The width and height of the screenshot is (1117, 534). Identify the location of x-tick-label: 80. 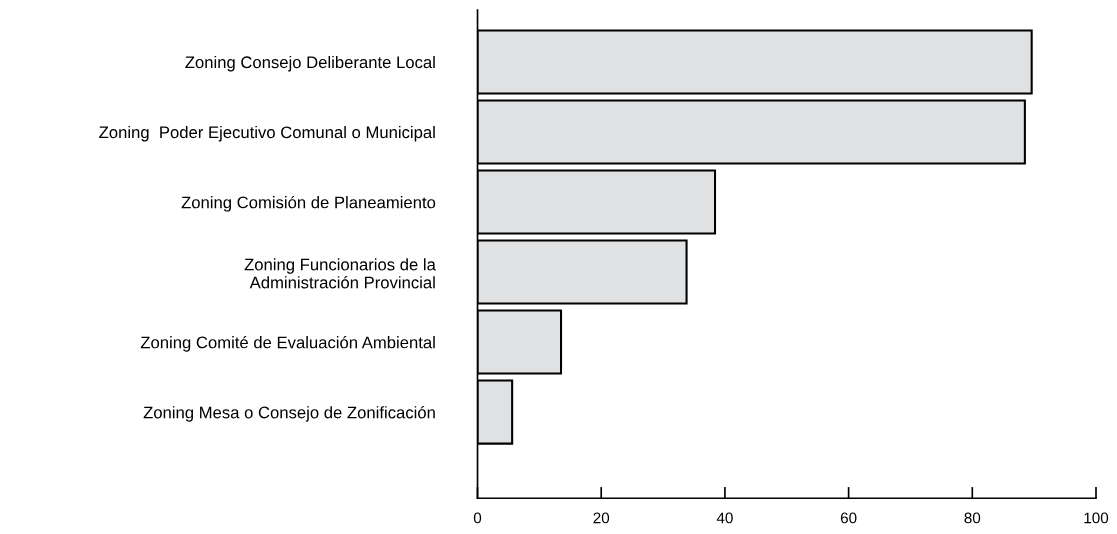
(972, 518).